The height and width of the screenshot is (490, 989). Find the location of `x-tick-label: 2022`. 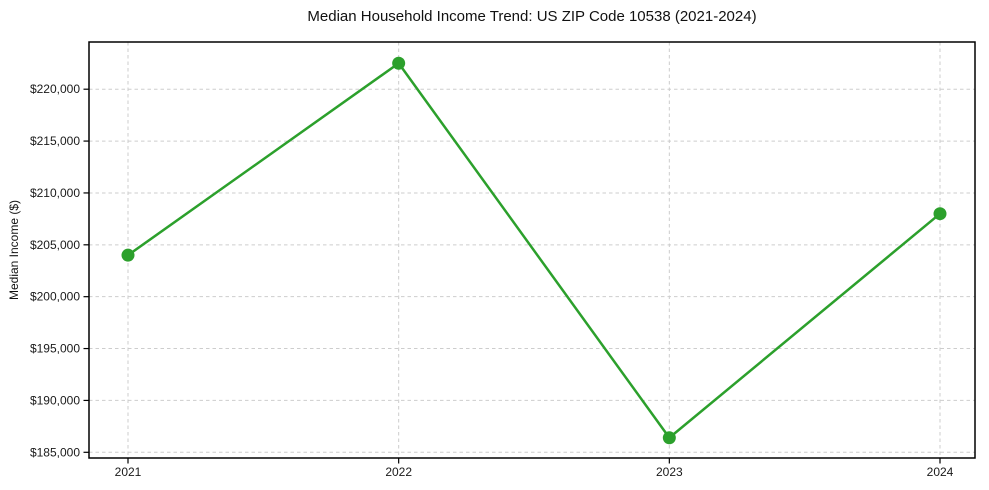

x-tick-label: 2022 is located at coordinates (398, 472).